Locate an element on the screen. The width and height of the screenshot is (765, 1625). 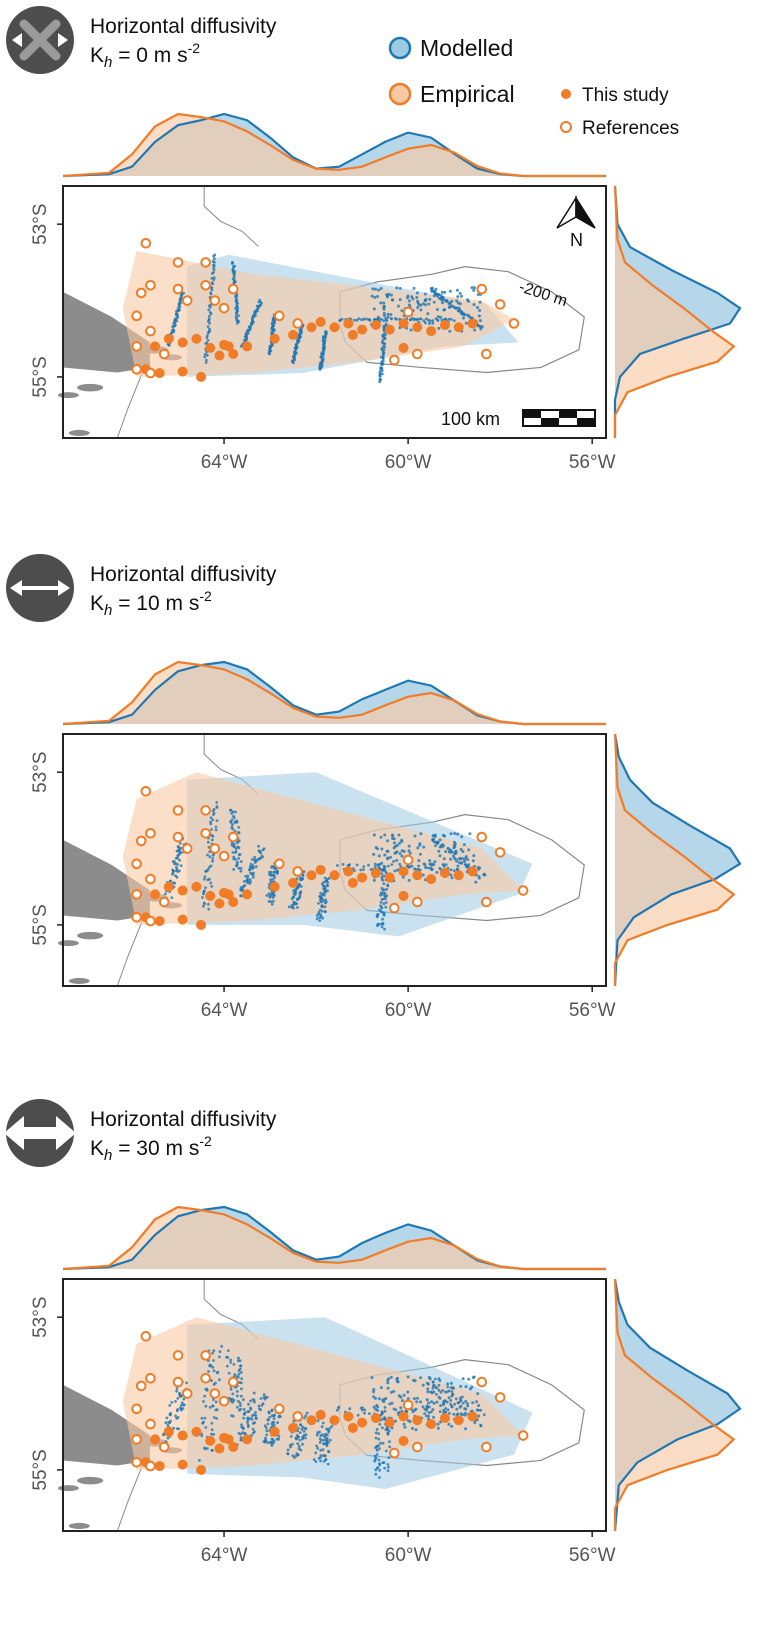
map-frame is located at coordinates (334, 860).